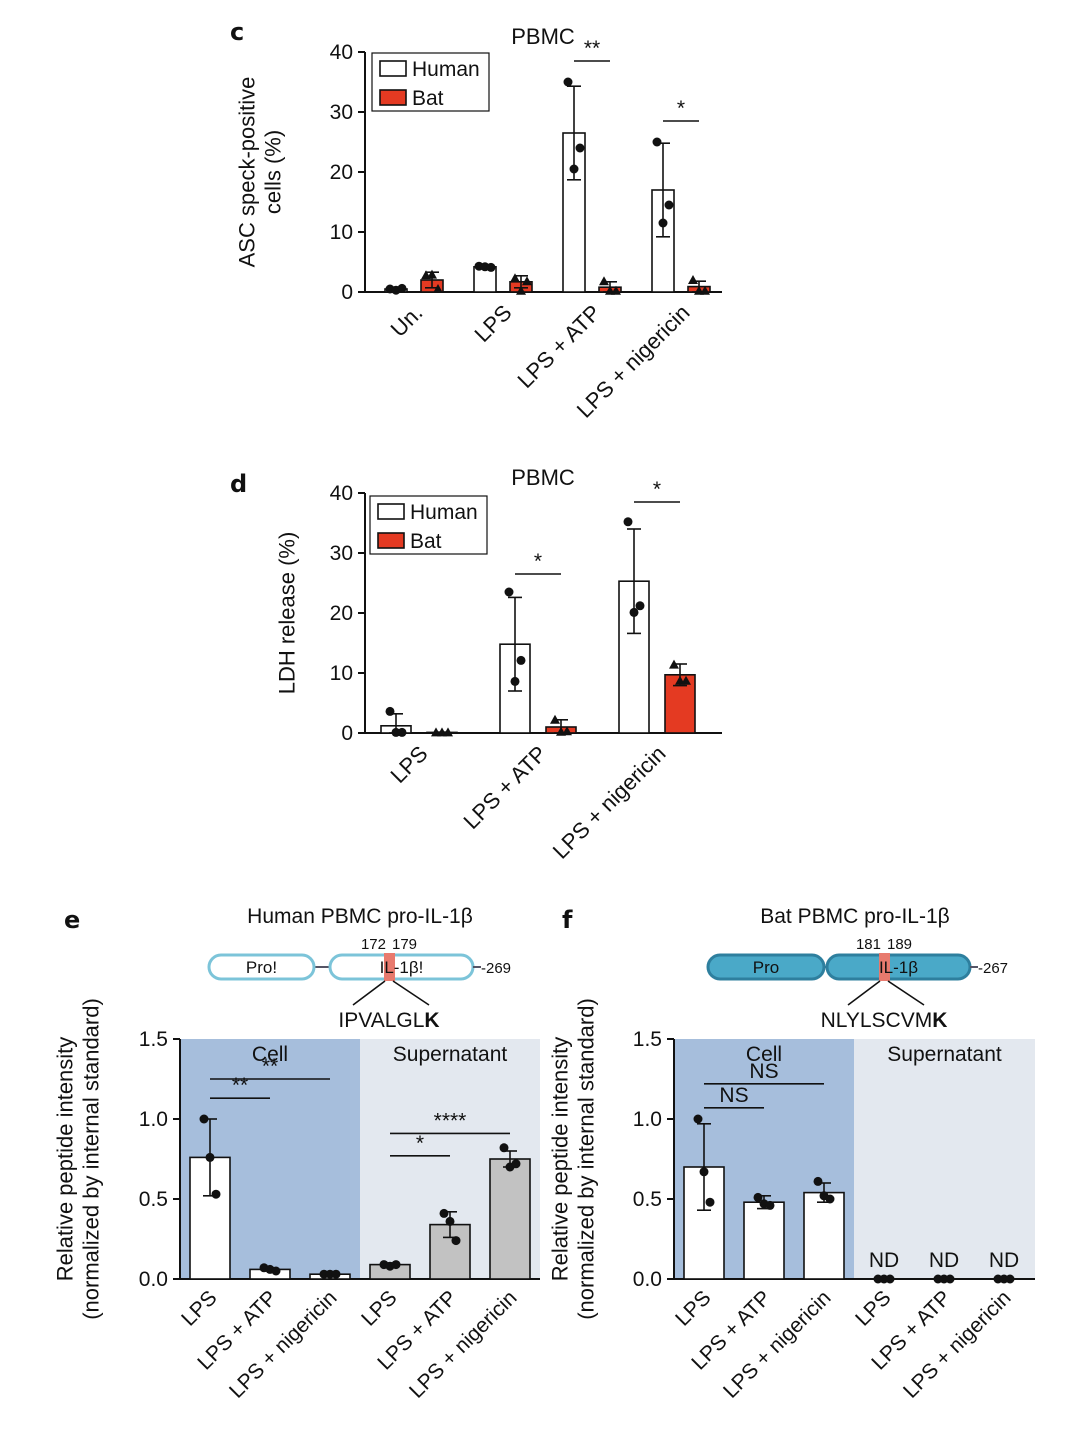 The height and width of the screenshot is (1443, 1090). Describe the element at coordinates (261, 967) in the screenshot. I see `protein-domain-pro-label: Pro!` at that location.